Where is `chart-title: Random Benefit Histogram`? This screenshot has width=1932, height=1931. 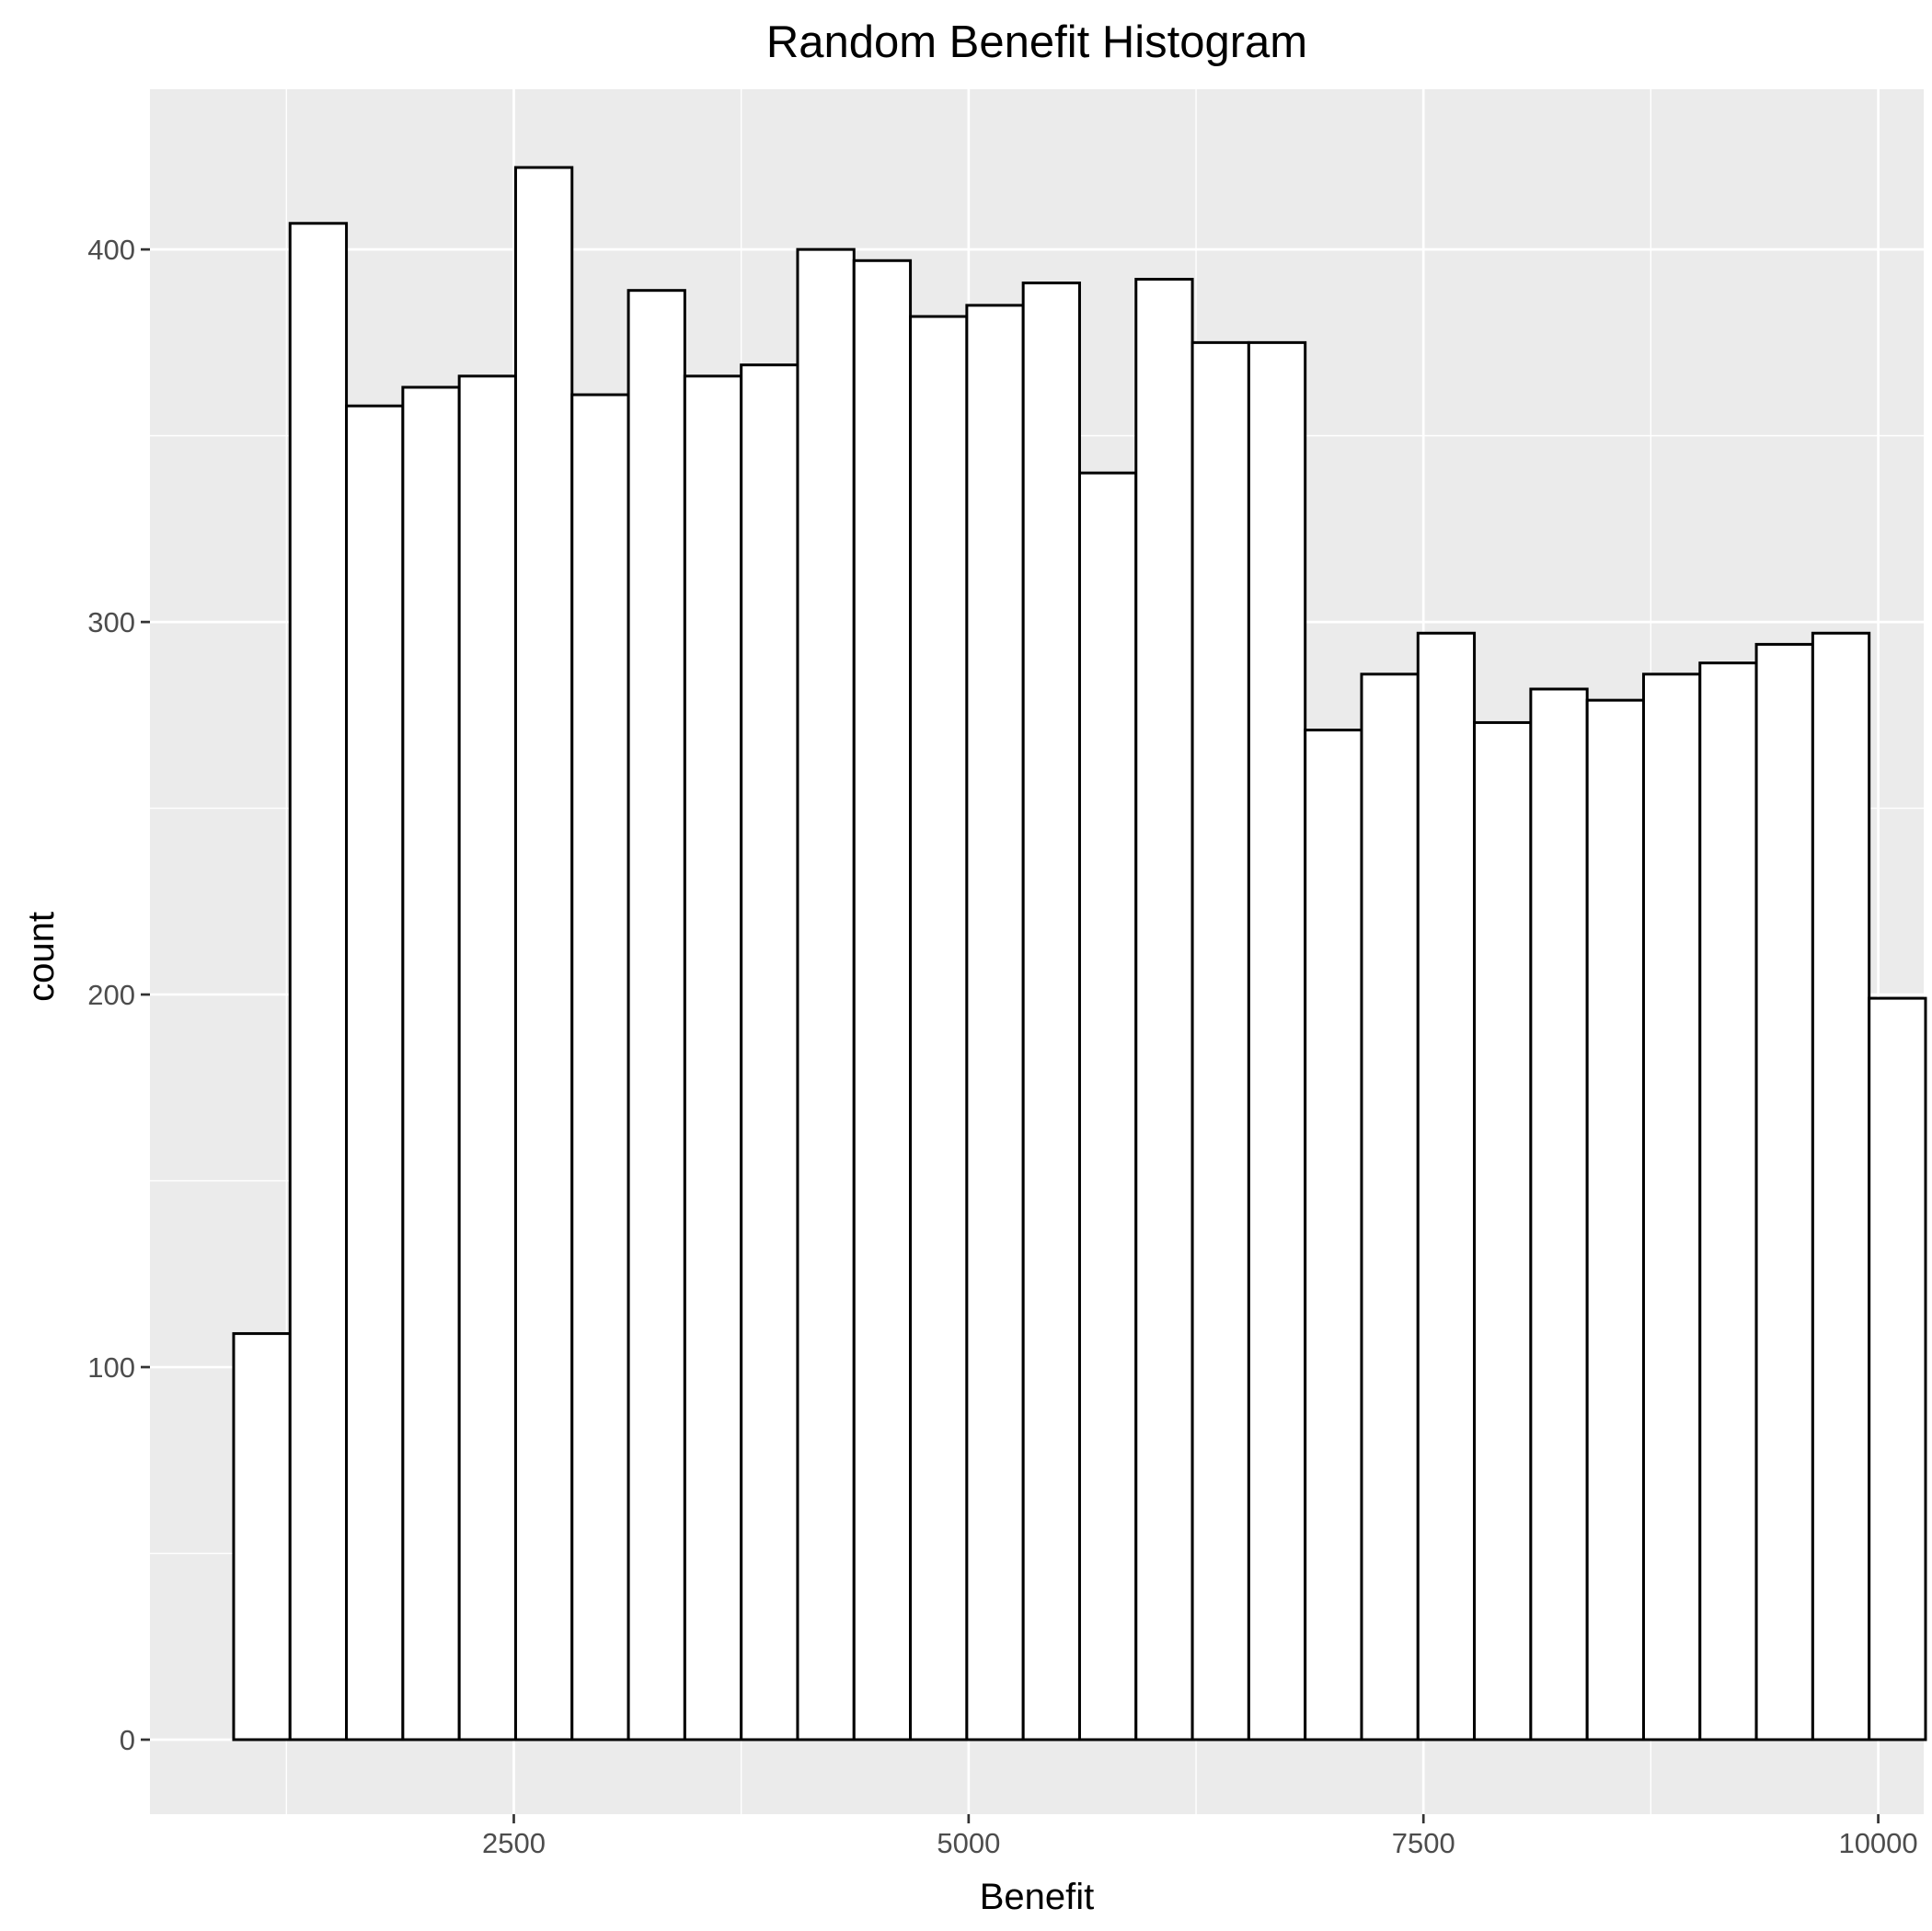 chart-title: Random Benefit Histogram is located at coordinates (1036, 42).